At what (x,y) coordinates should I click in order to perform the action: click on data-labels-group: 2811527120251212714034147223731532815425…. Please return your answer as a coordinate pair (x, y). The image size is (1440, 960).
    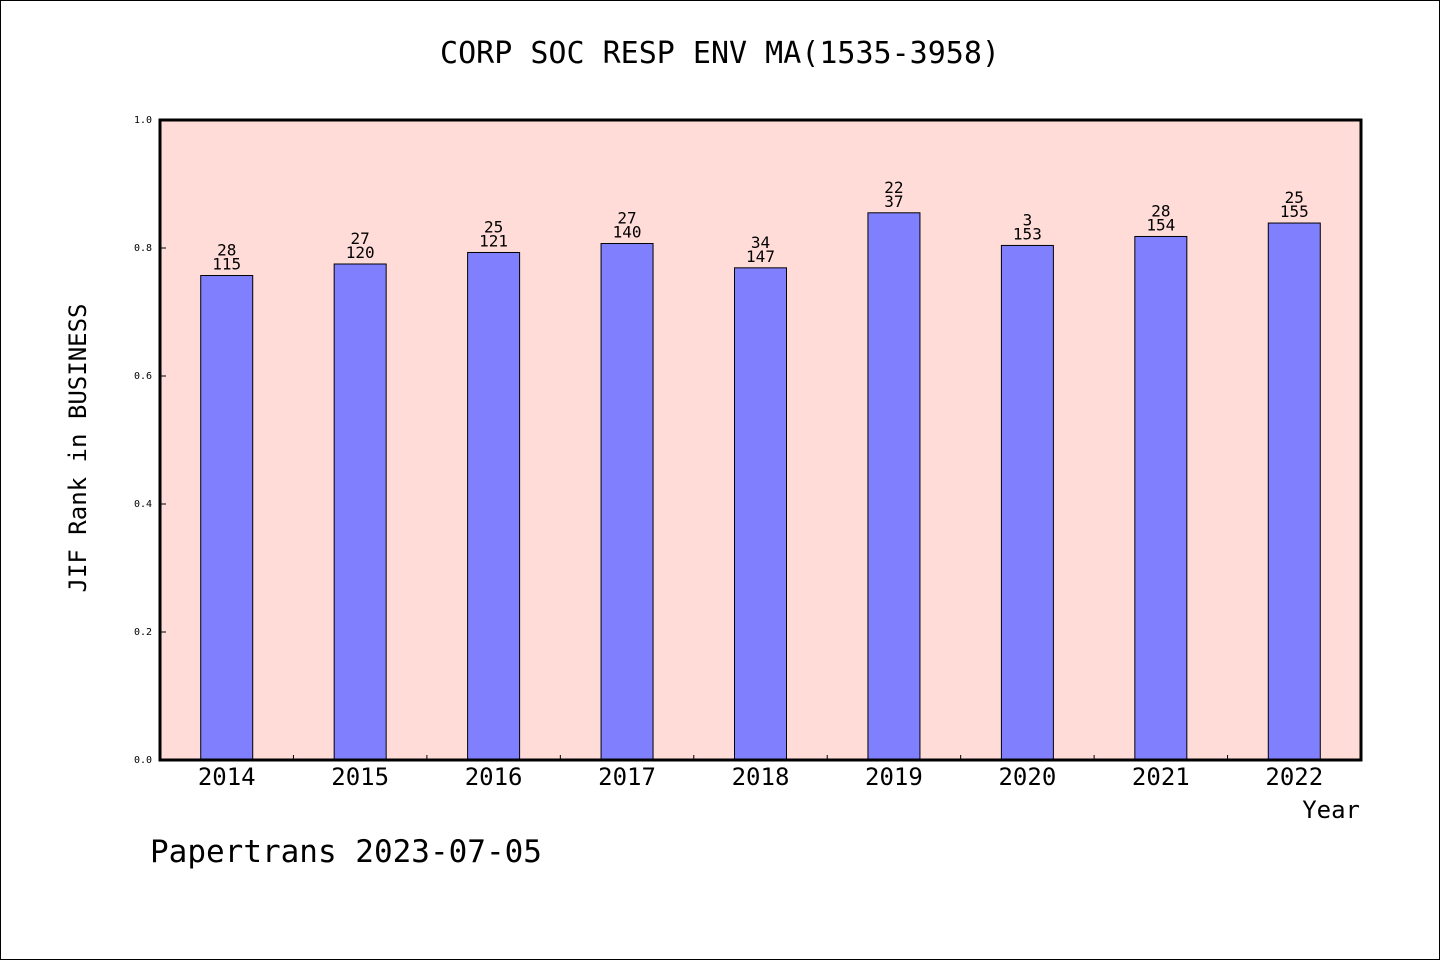
    Looking at the image, I should click on (760, 226).